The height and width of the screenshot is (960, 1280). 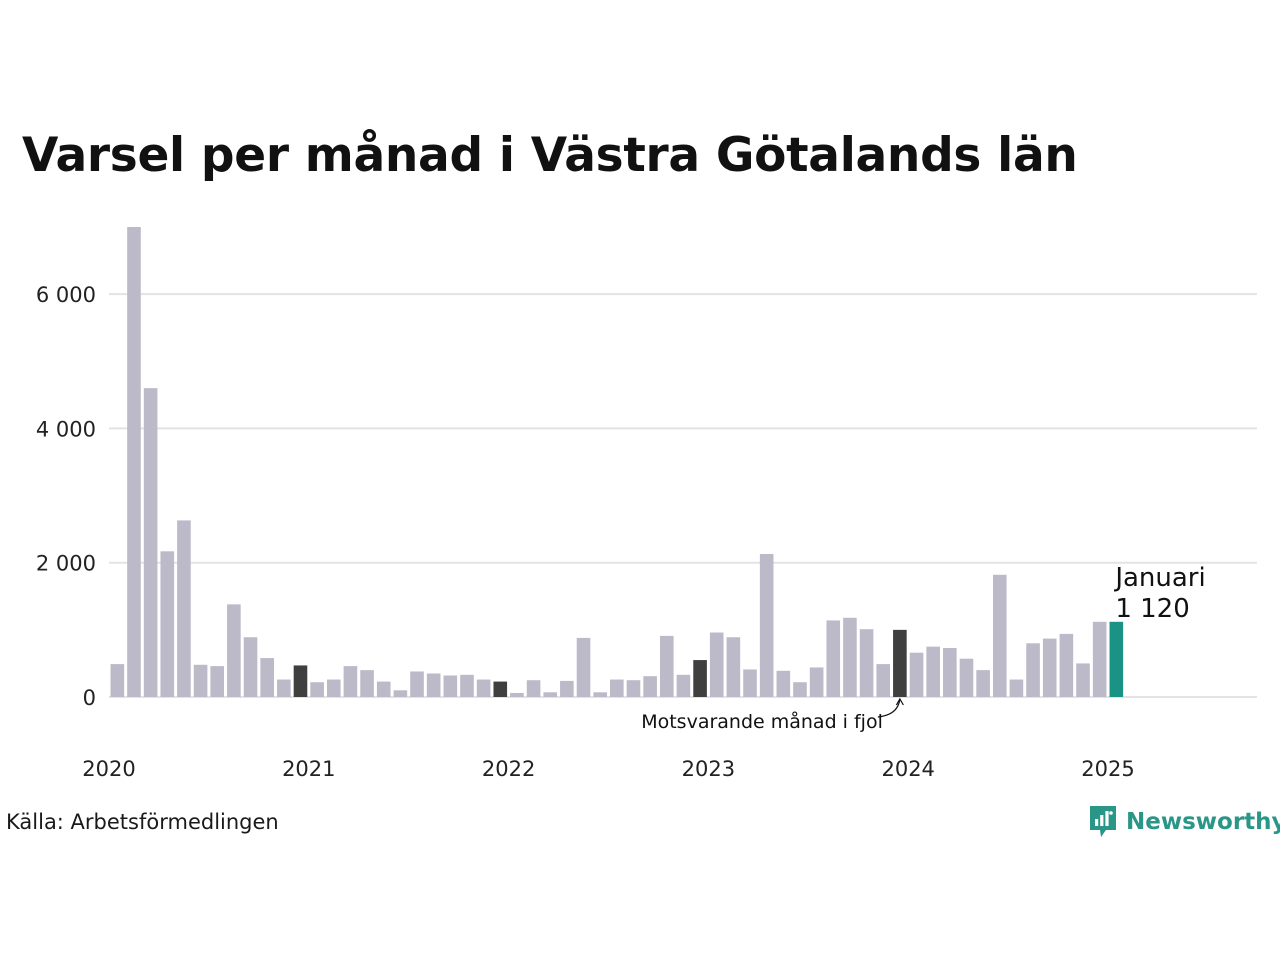 I want to click on y-tick-label: 6 000, so click(x=66, y=295).